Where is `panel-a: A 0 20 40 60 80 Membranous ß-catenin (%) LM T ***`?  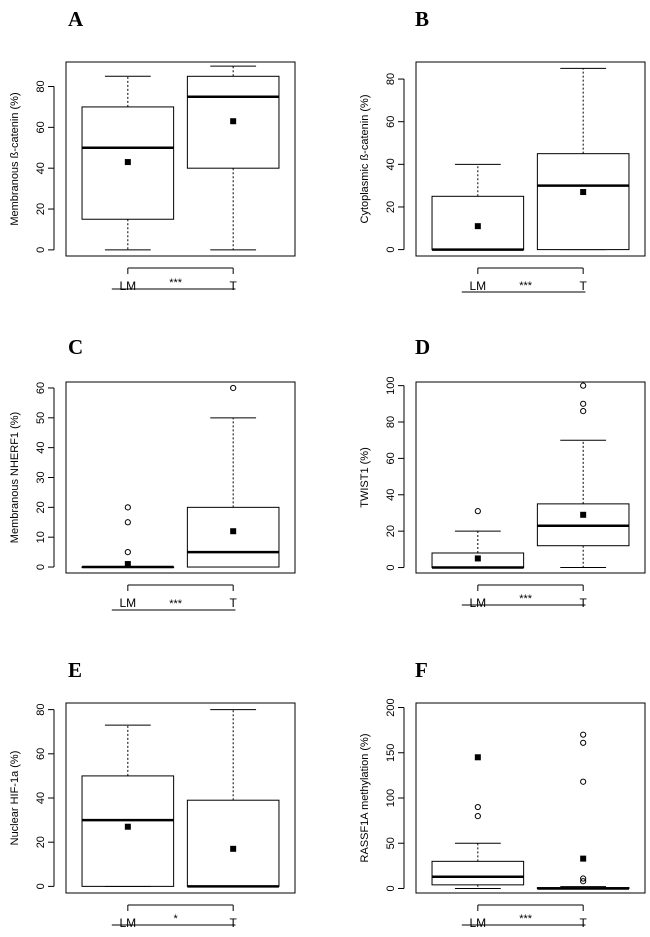
panel-a: A 0 20 40 60 80 Membranous ß-catenin (%) LM T *** is located at coordinates (152, 150).